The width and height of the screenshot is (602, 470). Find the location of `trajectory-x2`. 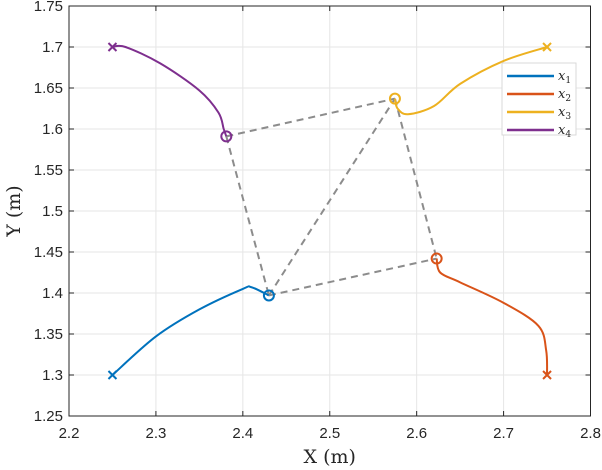

trajectory-x2 is located at coordinates (492, 317).